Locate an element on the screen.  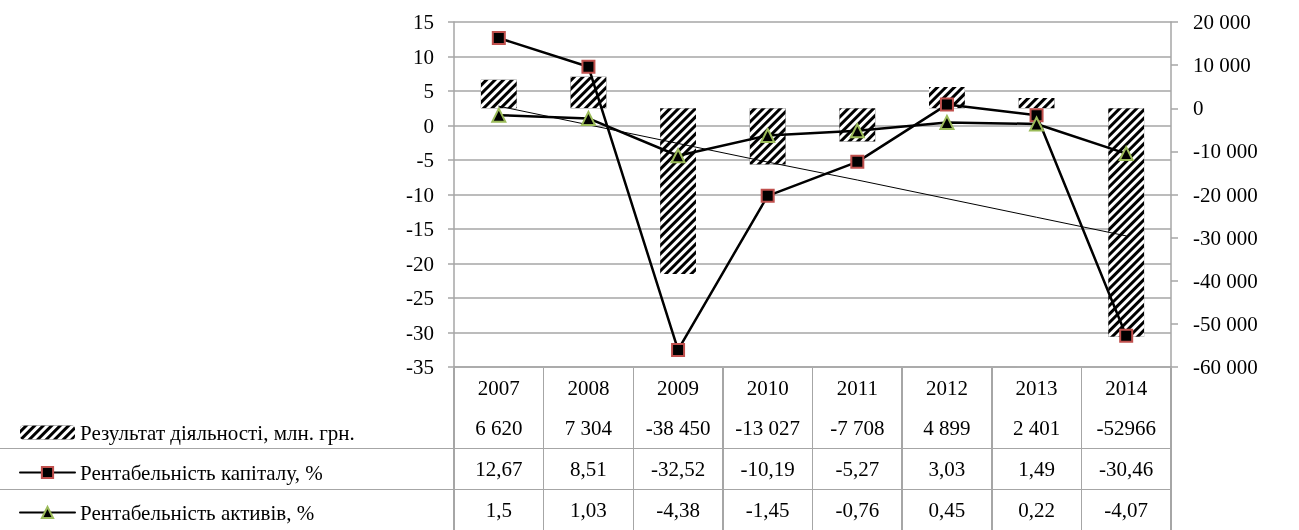
x-tick-label: 2013 is located at coordinates (1036, 387).